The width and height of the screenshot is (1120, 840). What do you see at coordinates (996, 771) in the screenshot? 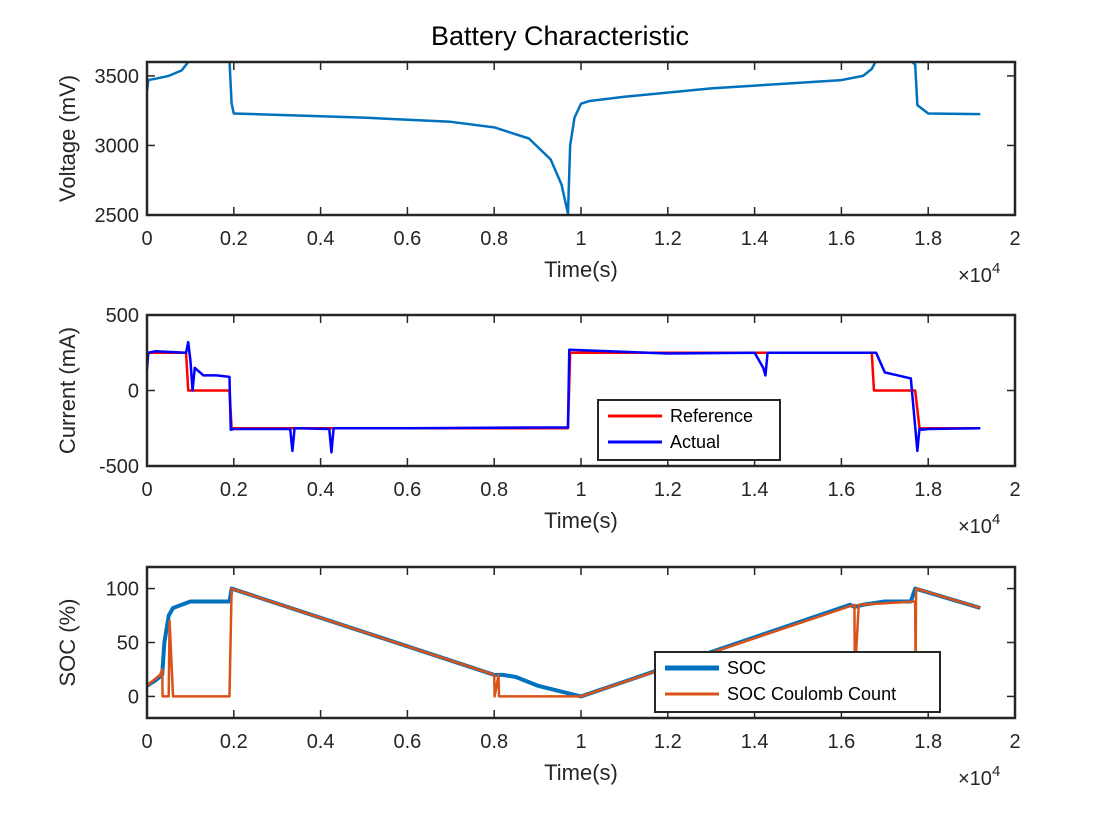
I see `soc-x-exponent-power: 4` at bounding box center [996, 771].